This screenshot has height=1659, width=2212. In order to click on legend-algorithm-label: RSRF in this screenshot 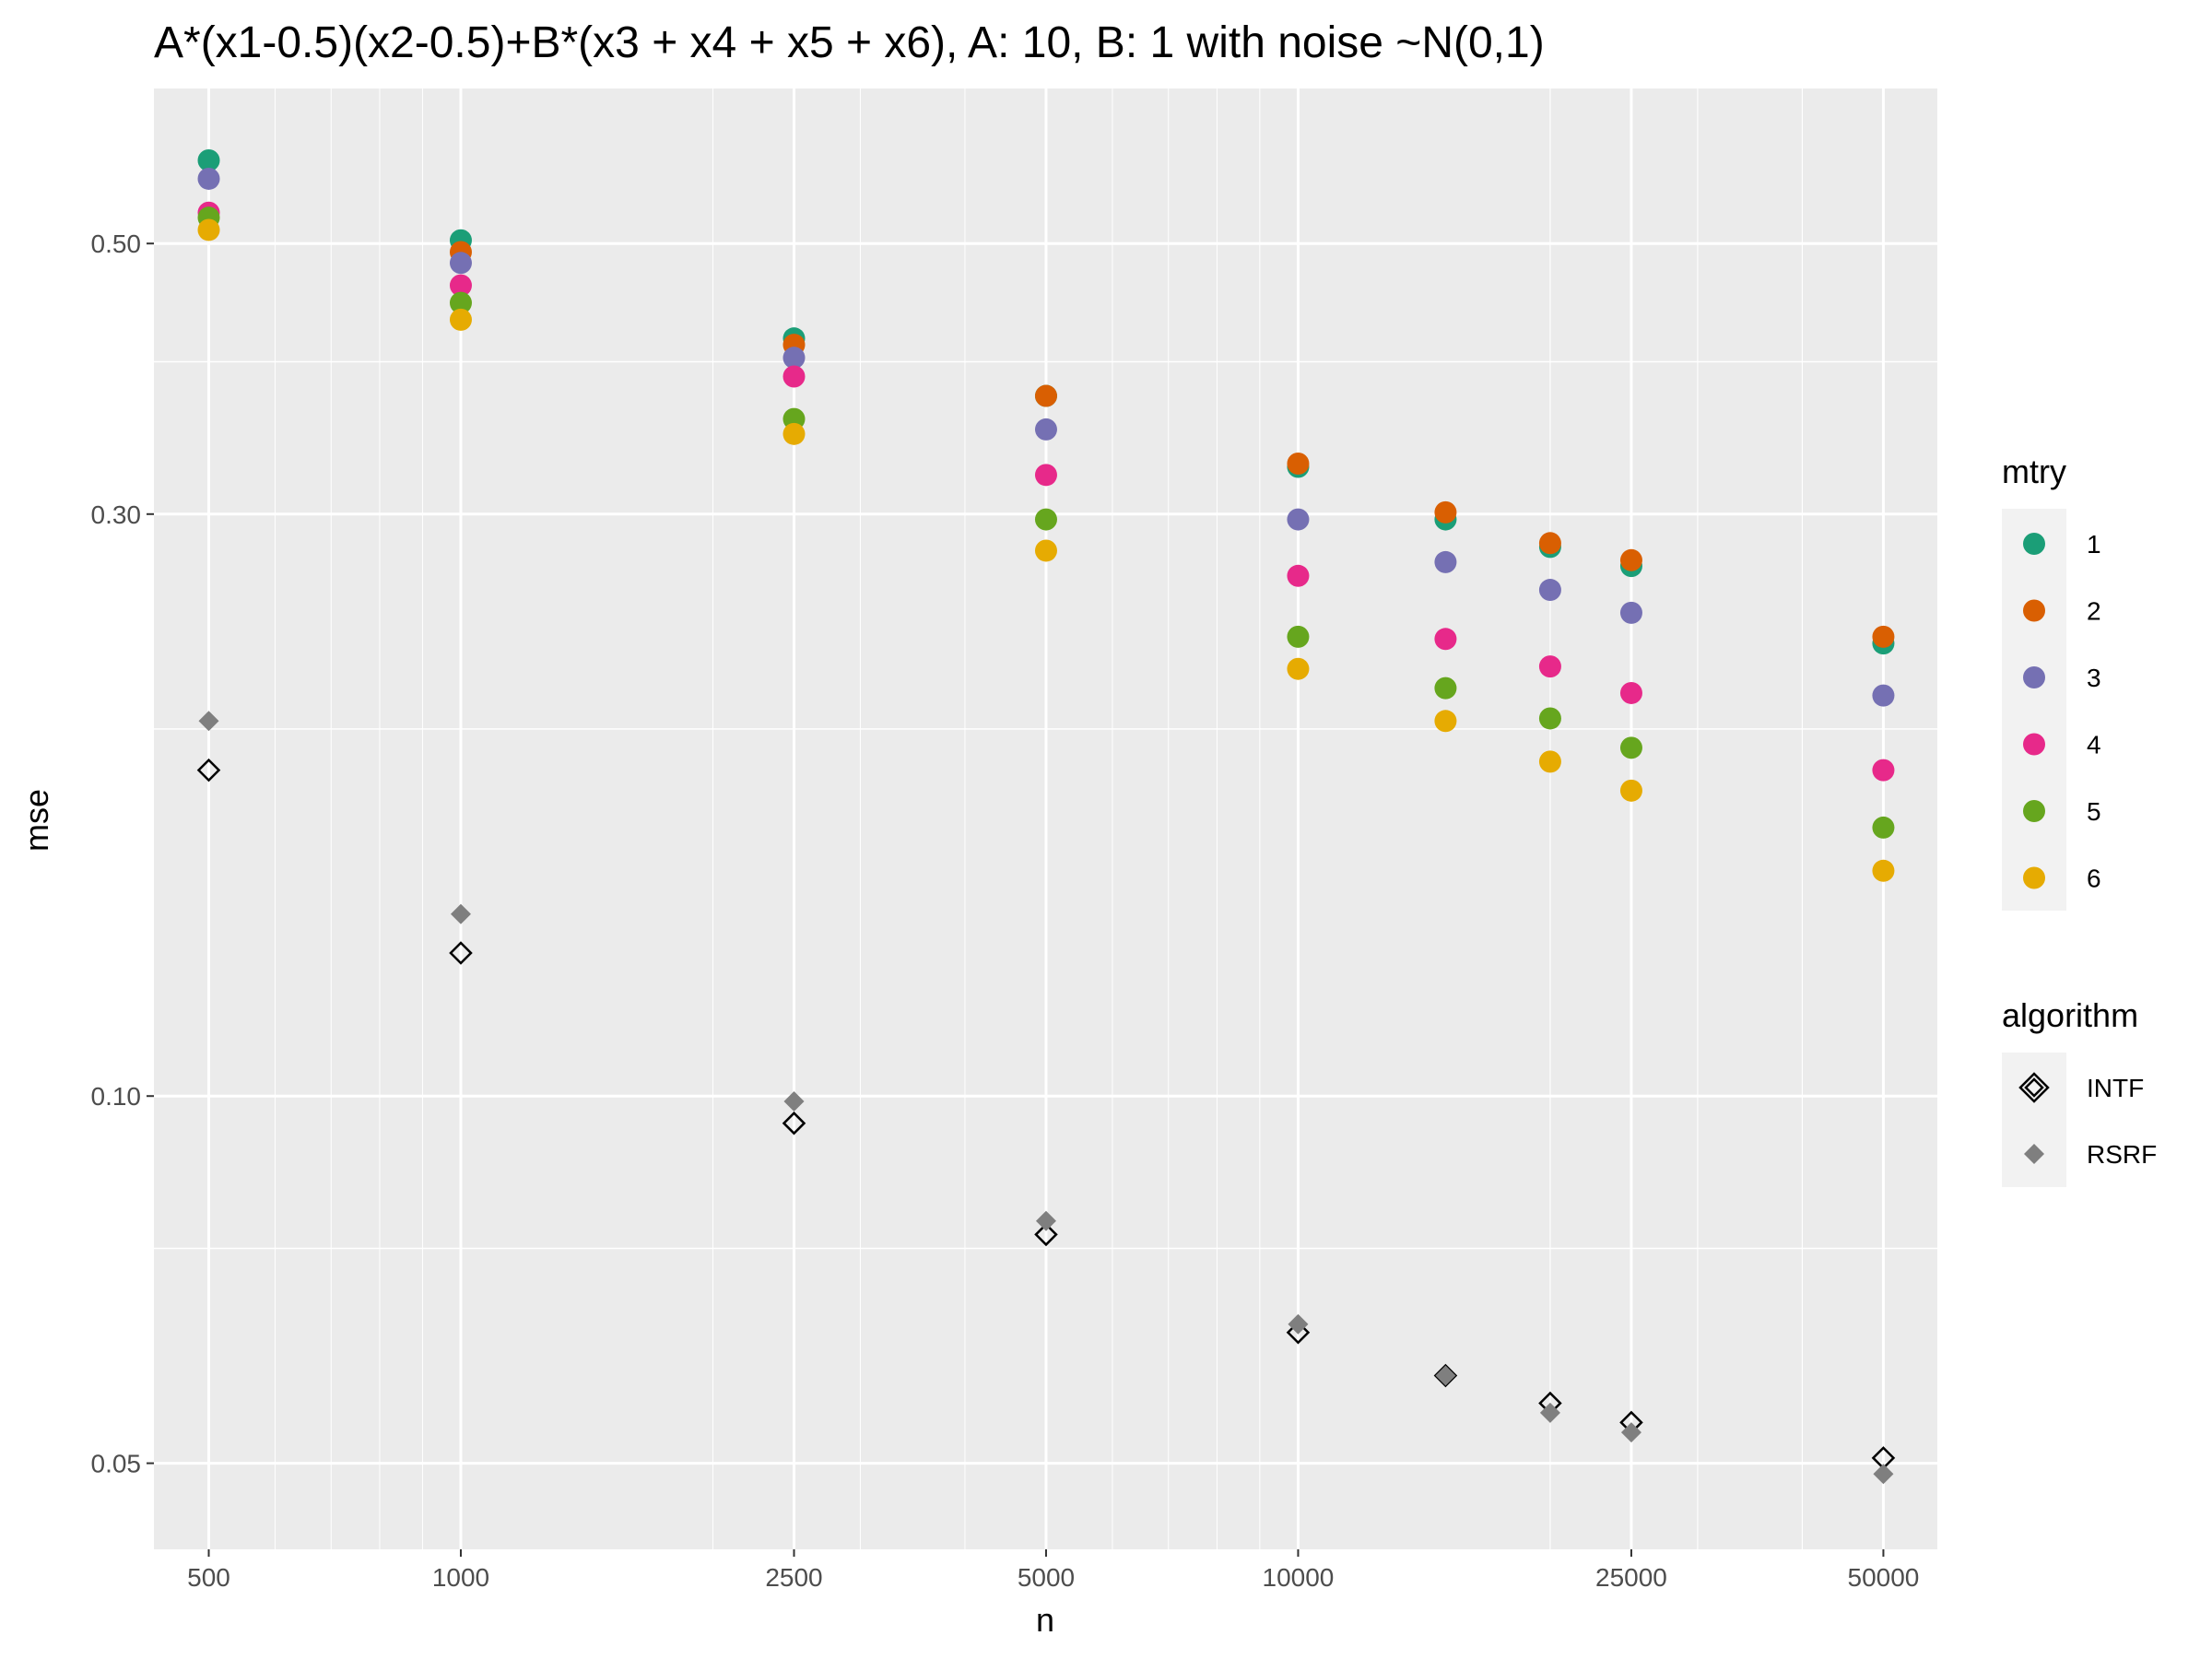, I will do `click(2122, 1154)`.